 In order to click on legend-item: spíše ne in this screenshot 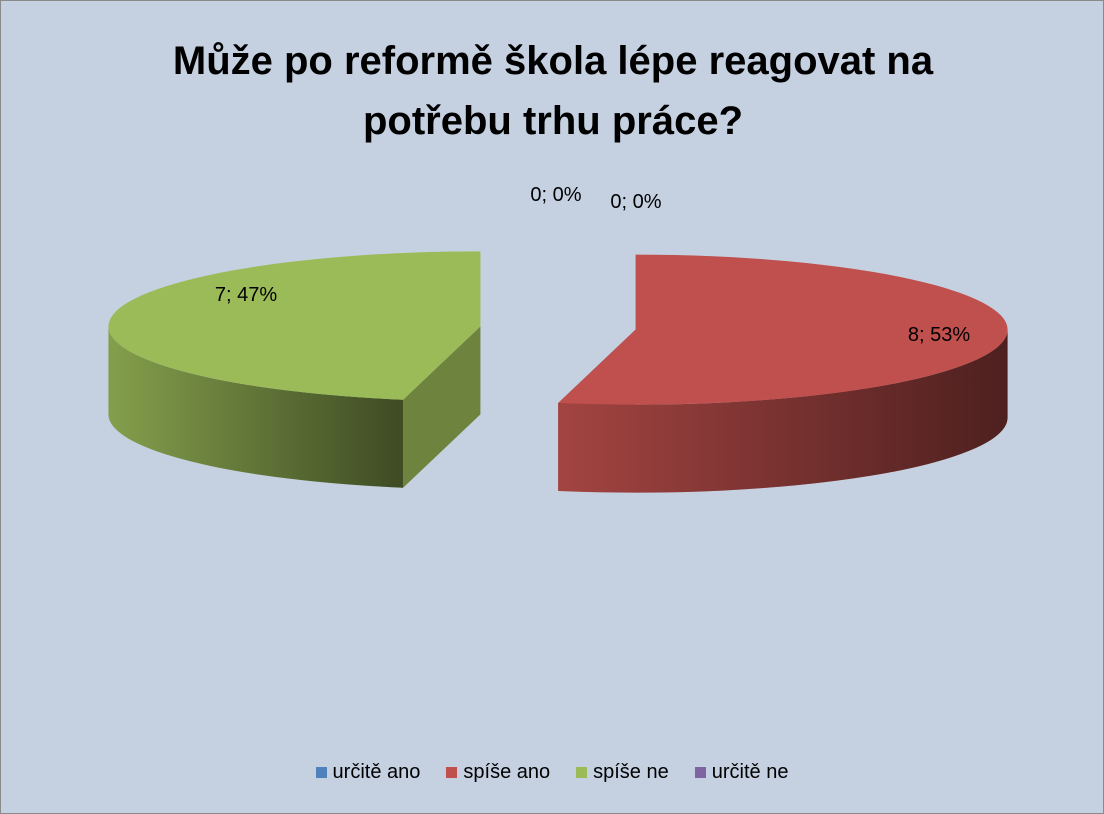, I will do `click(622, 772)`.